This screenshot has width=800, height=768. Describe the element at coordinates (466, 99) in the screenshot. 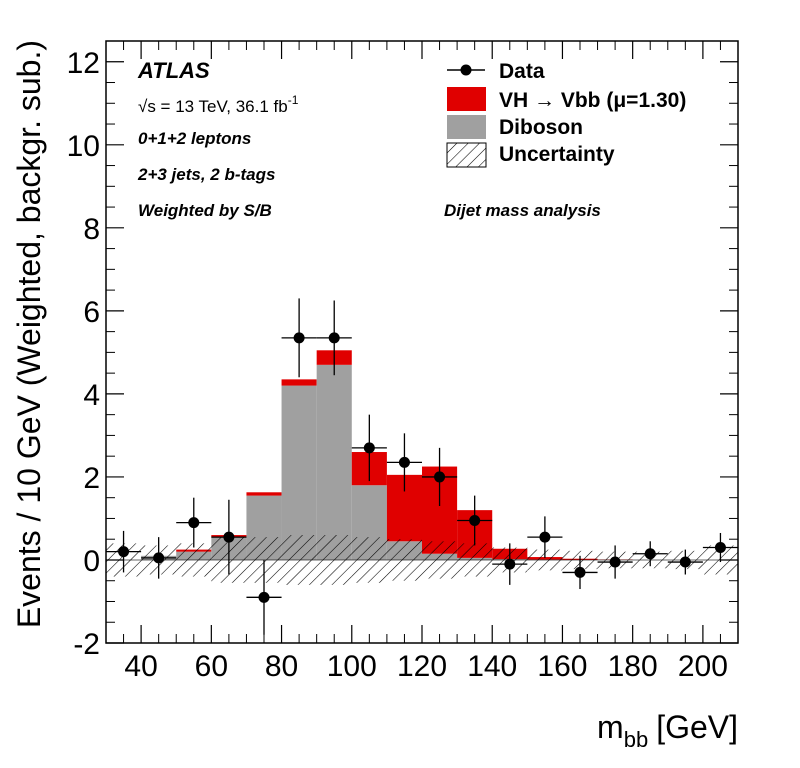

I see `legend-vh-swatch` at that location.